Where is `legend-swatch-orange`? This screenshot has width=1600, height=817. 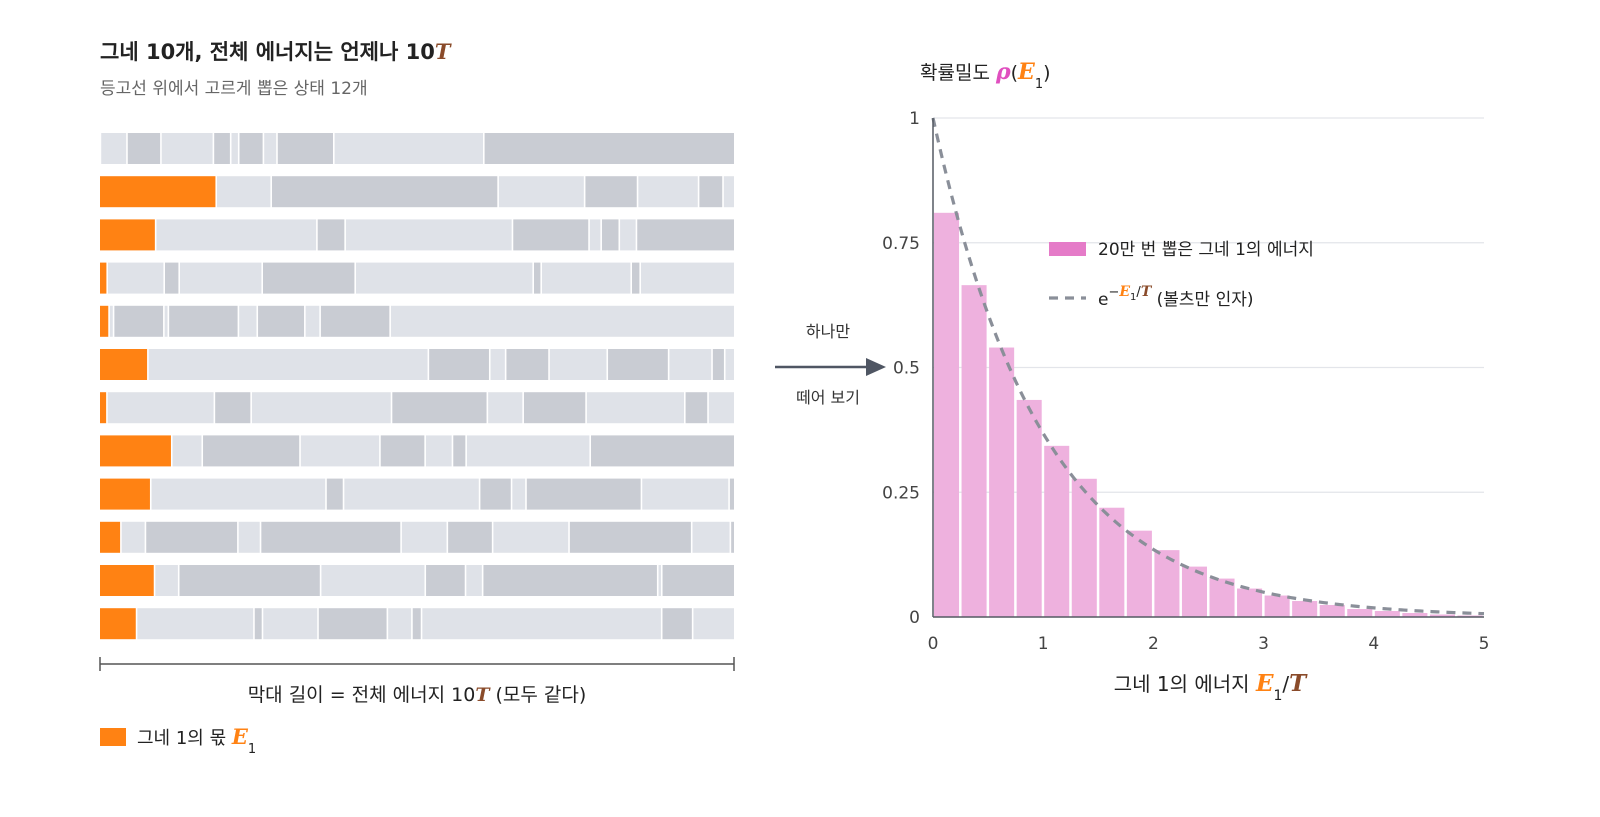
legend-swatch-orange is located at coordinates (113, 737).